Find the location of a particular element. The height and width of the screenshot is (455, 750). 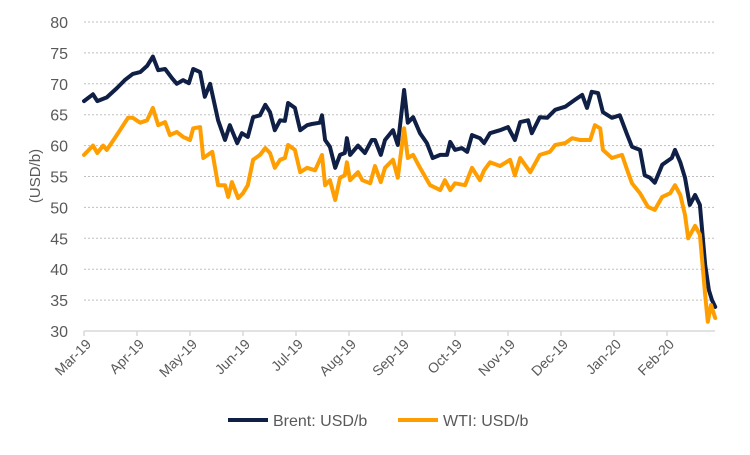

x-tick-label: Apr-19 is located at coordinates (126, 356).